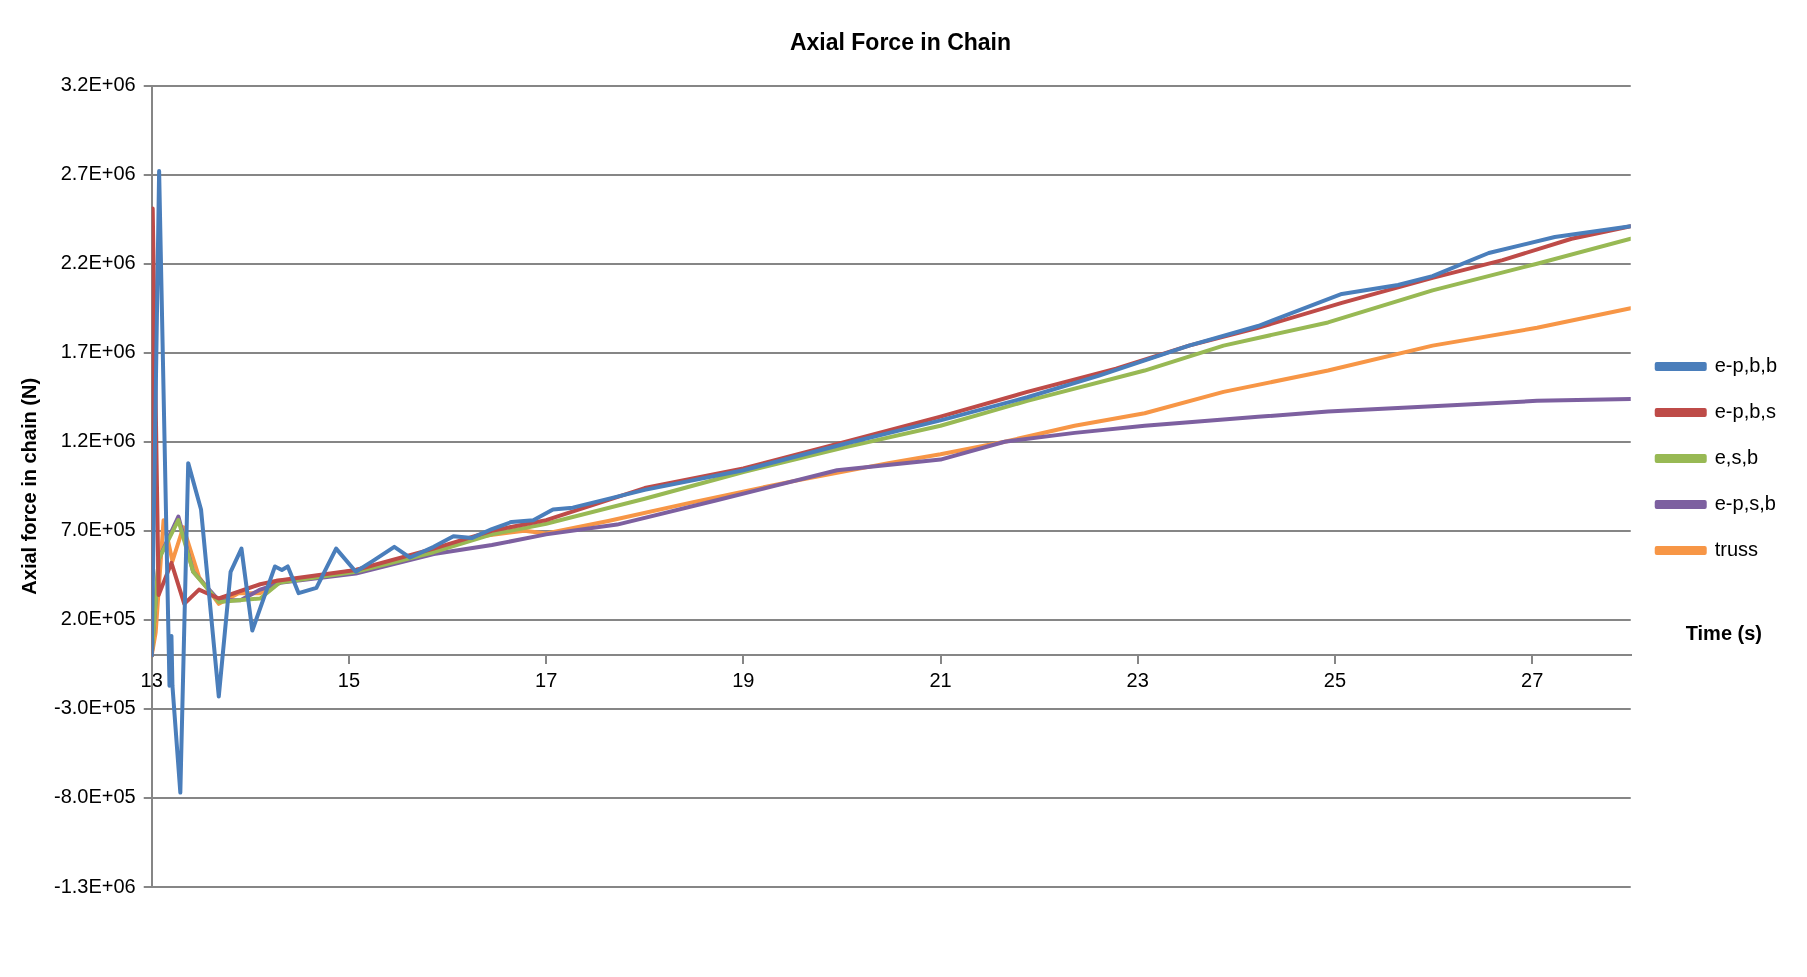 The image size is (1807, 977). What do you see at coordinates (1724, 633) in the screenshot?
I see `x-axis-title: Time (s)` at bounding box center [1724, 633].